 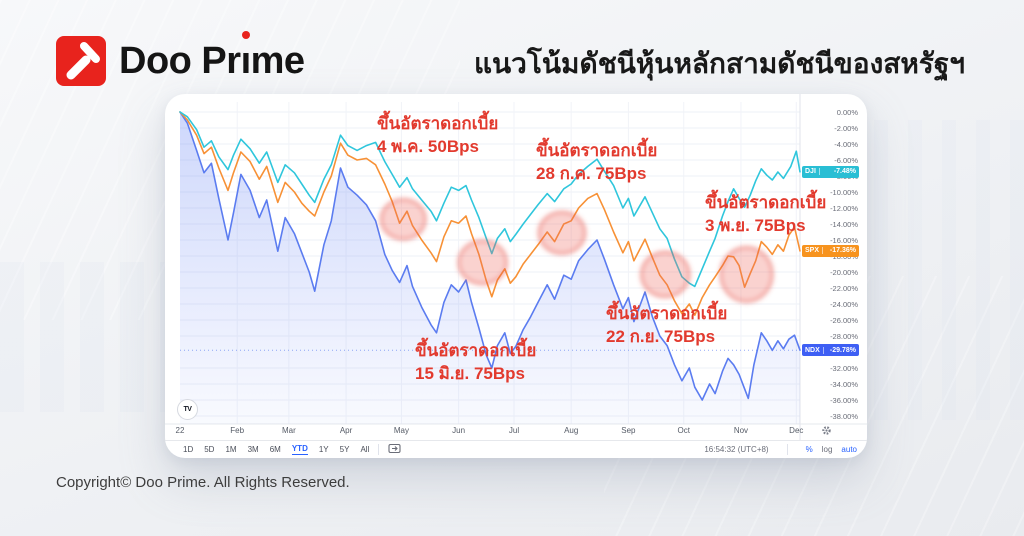 What do you see at coordinates (827, 449) in the screenshot?
I see `scale-button-log: log` at bounding box center [827, 449].